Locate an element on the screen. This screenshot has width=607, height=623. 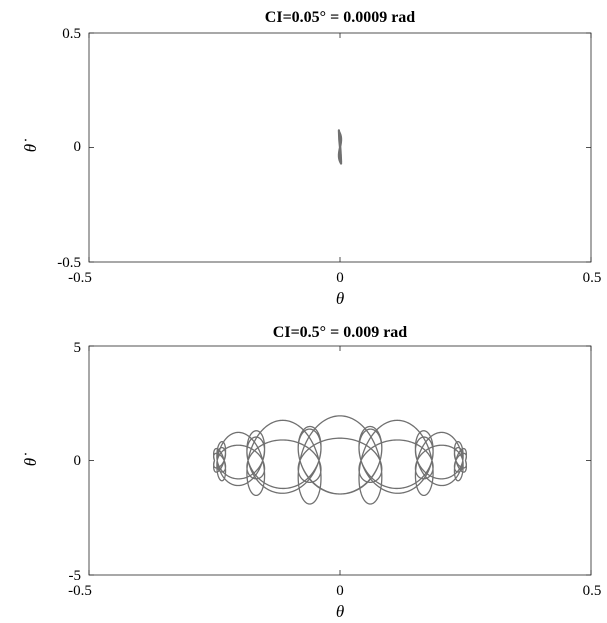
chart-title-bottom: CI=0.5° = 0.009 rad is located at coordinates (340, 332).